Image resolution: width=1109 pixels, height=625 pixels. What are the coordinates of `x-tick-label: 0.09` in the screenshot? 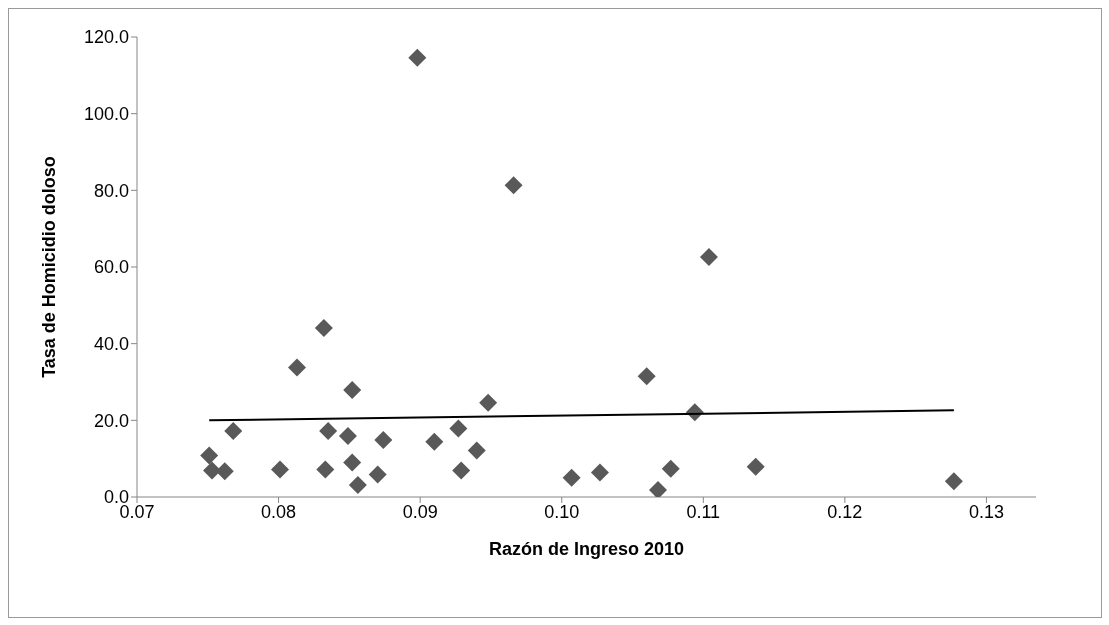 It's located at (420, 511).